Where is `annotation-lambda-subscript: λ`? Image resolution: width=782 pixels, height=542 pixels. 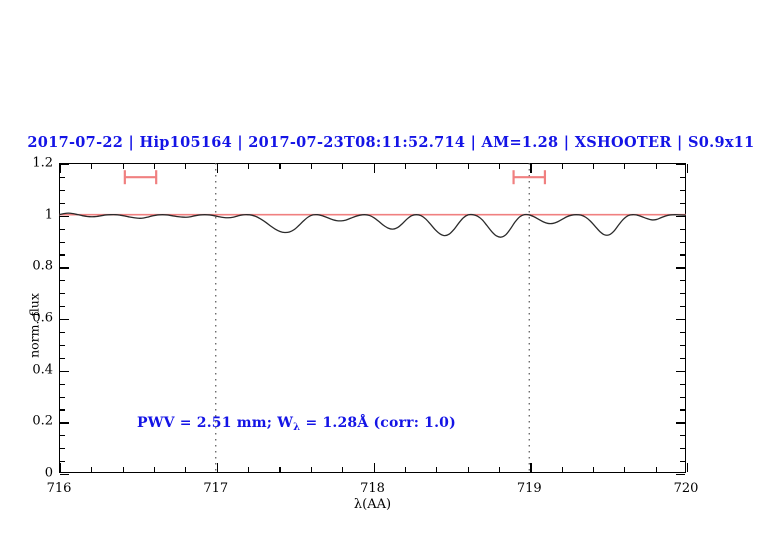
annotation-lambda-subscript: λ is located at coordinates (297, 427).